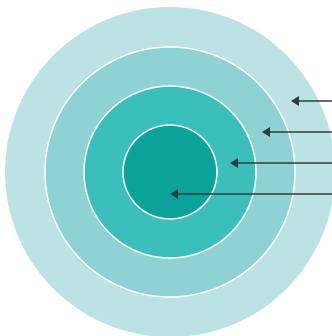  Describe the element at coordinates (251, 194) in the screenshot. I see `arrow-core` at that location.